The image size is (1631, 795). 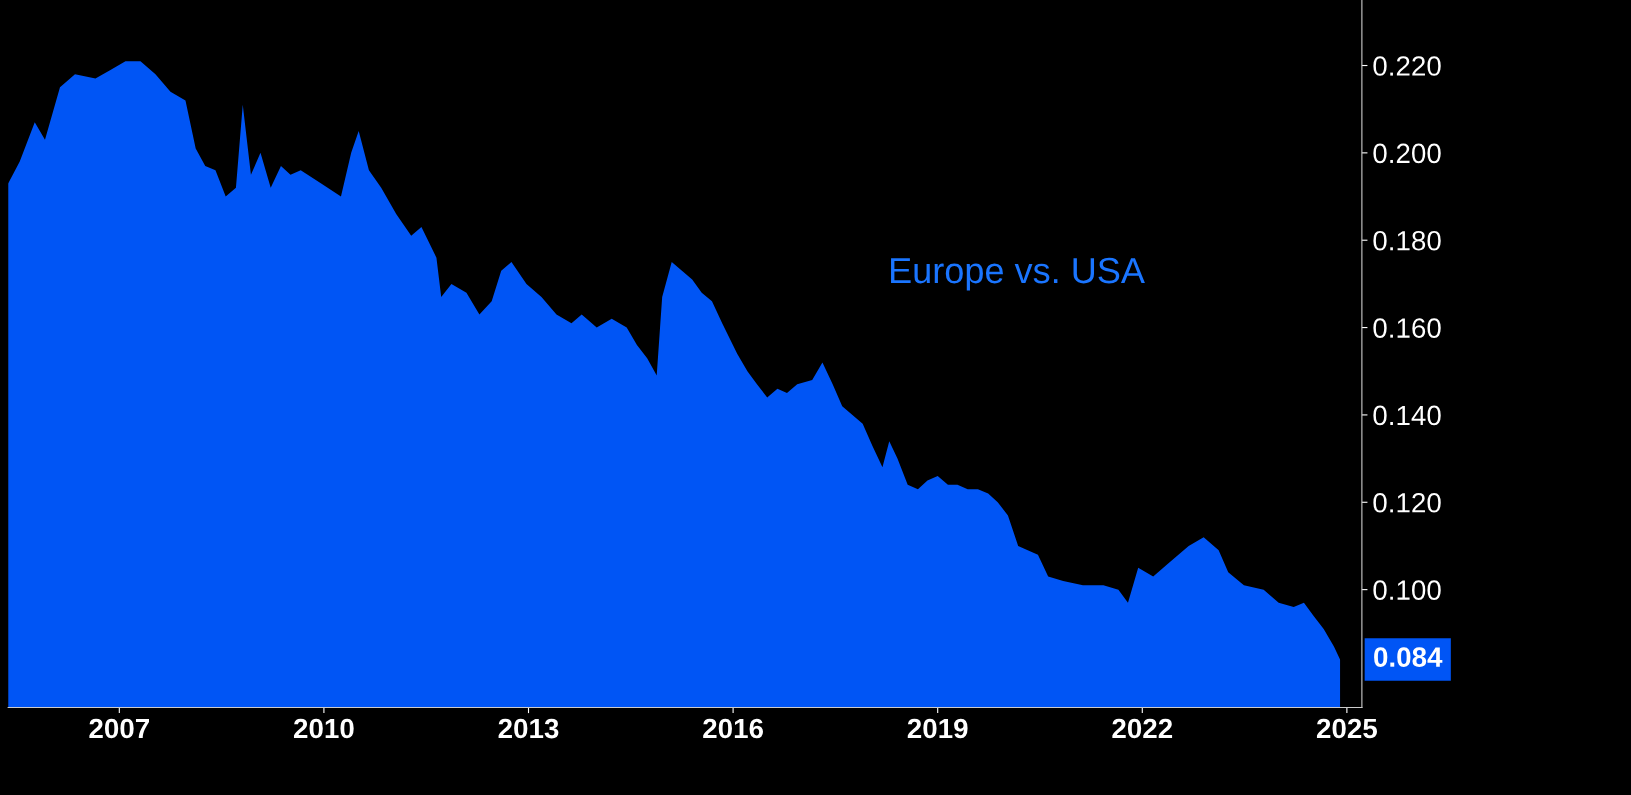 What do you see at coordinates (1407, 590) in the screenshot?
I see `y-tick-label: 0.100` at bounding box center [1407, 590].